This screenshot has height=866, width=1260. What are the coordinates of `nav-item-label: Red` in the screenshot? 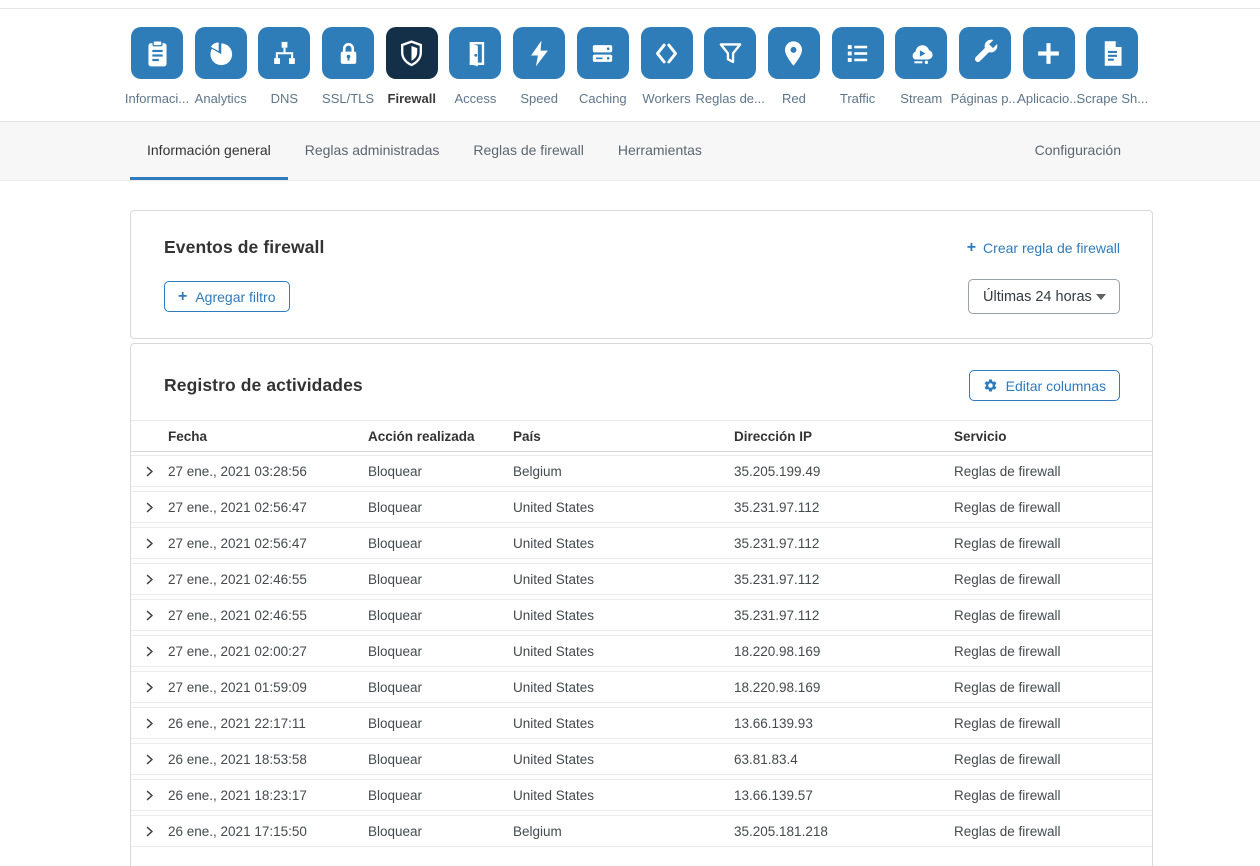 It's located at (793, 98).